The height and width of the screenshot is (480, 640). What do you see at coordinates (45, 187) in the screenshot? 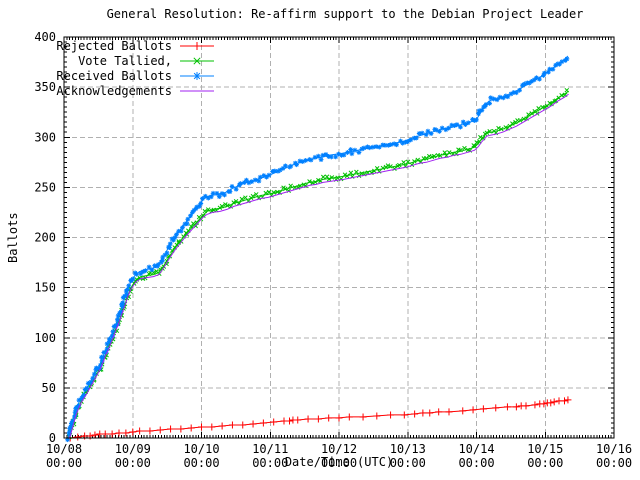
I see `y-tick-label: 250` at bounding box center [45, 187].